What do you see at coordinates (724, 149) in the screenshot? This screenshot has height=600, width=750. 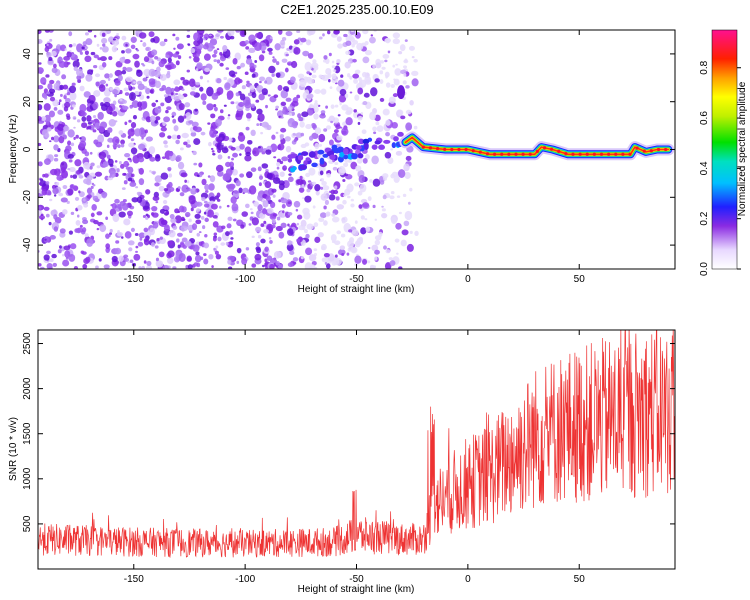 I see `colorbar` at bounding box center [724, 149].